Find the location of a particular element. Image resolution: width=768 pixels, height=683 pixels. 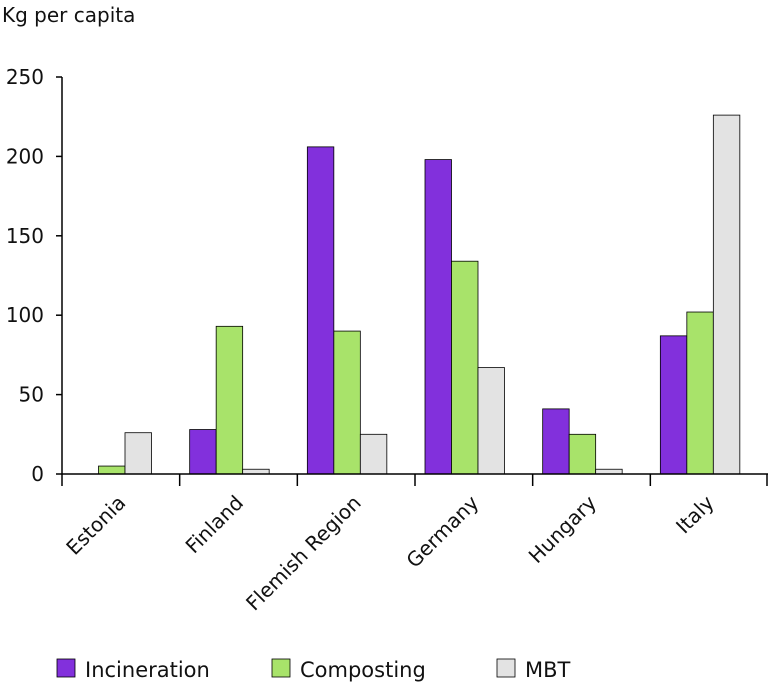

y-tick-label: 150 is located at coordinates (25, 236).